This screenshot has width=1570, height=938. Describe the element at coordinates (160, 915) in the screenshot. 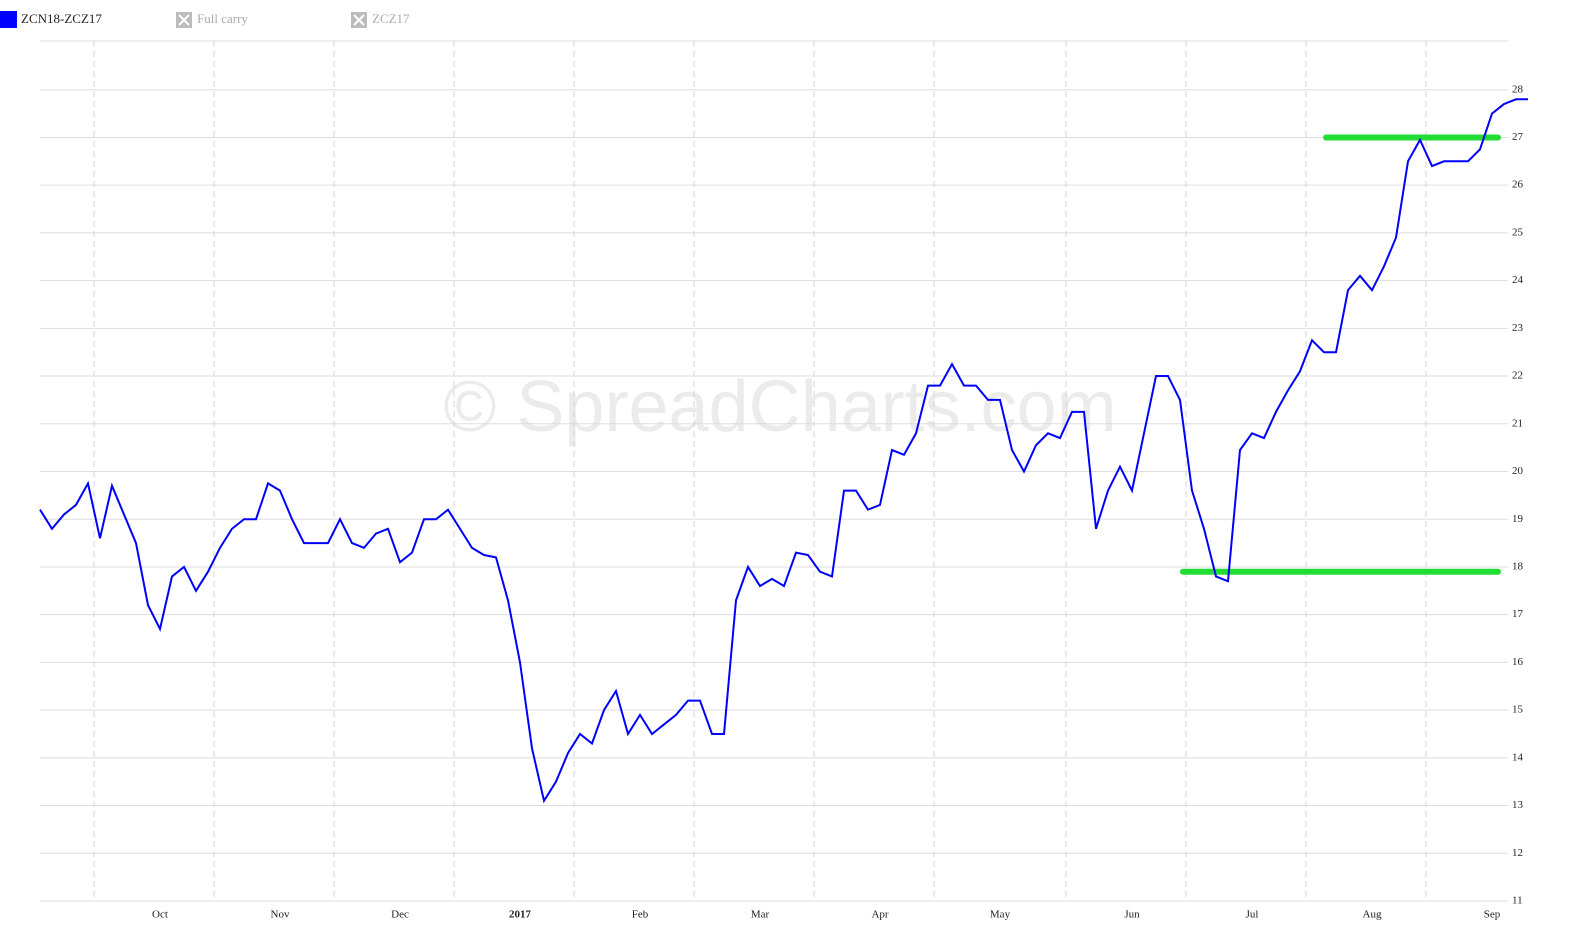

I see `x-tick-label: Oct` at that location.